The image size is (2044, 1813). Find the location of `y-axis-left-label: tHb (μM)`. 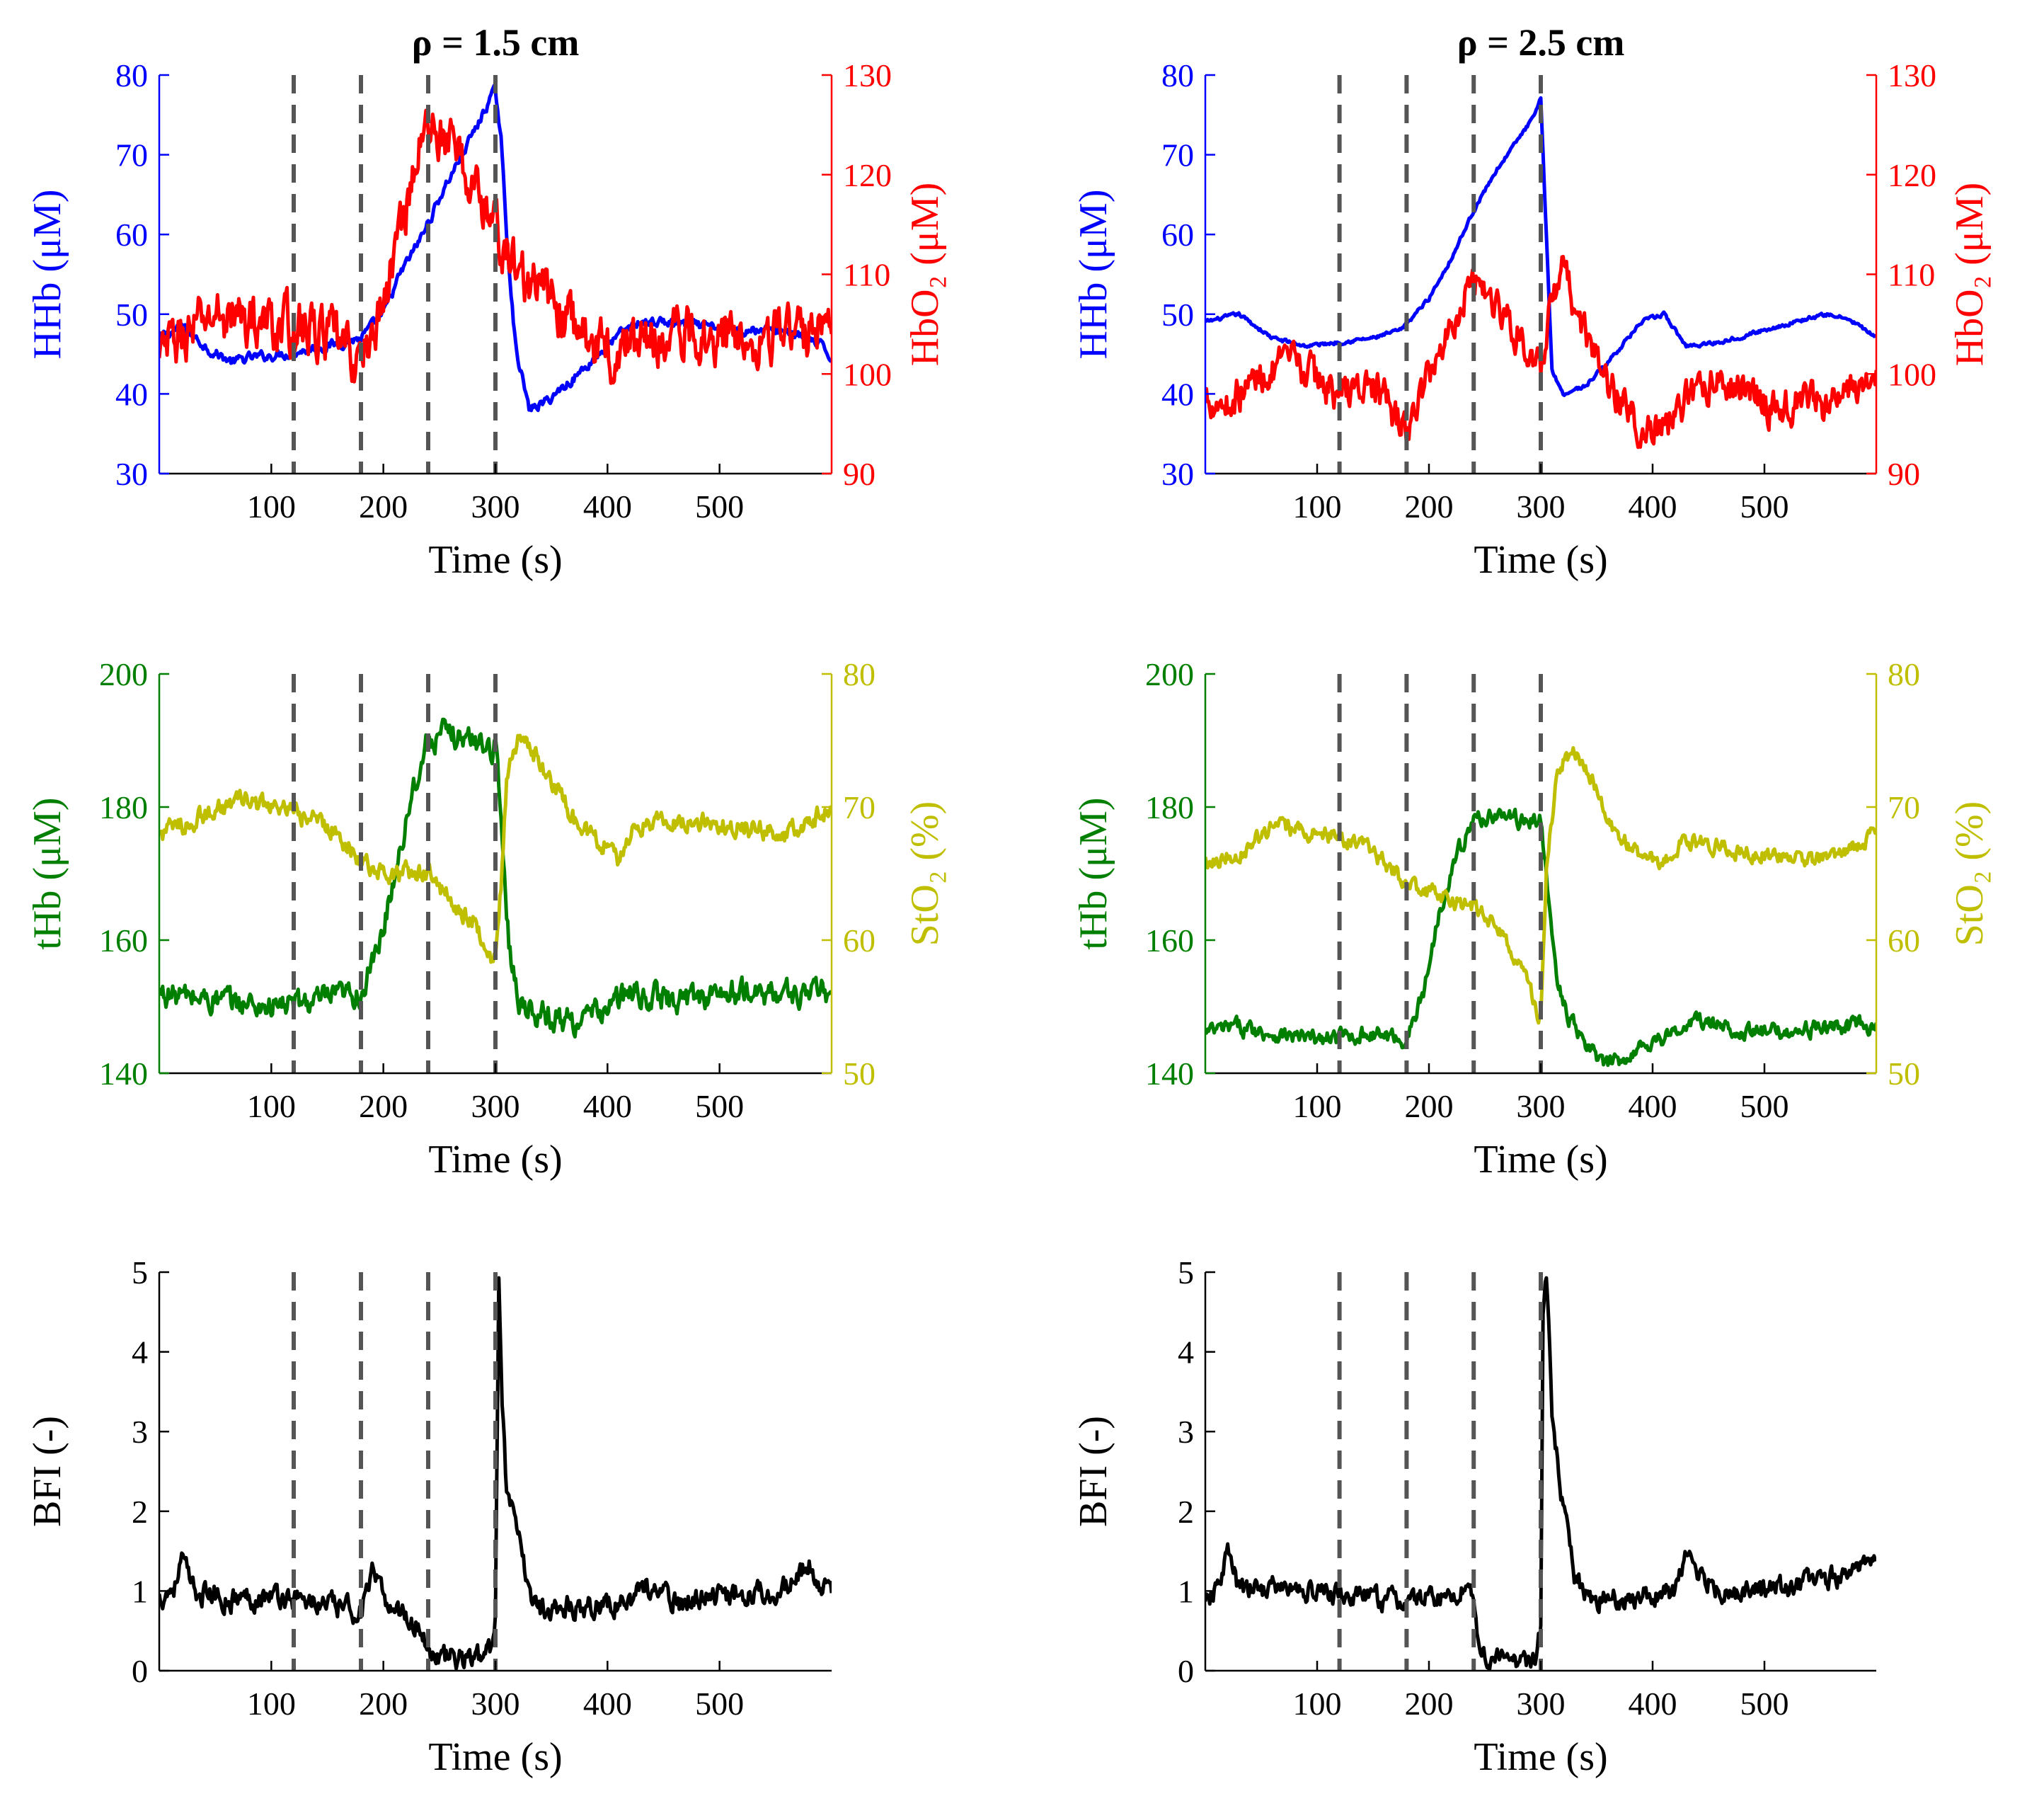

y-axis-left-label: tHb (μM) is located at coordinates (1093, 873).